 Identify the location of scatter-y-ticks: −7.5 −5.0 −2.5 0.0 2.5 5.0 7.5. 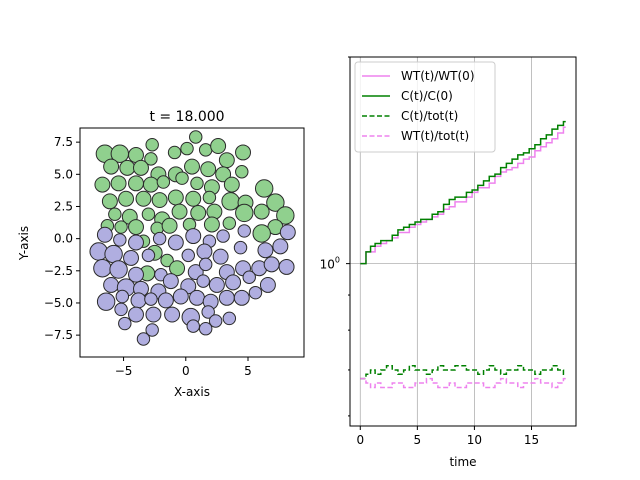
(62, 238).